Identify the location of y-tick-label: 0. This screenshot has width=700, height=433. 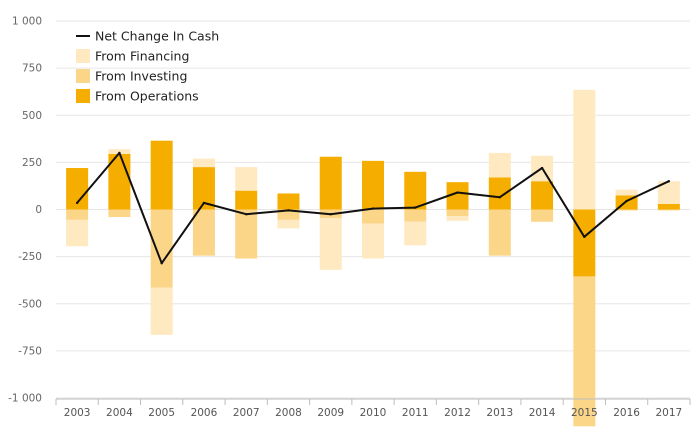
(38, 210).